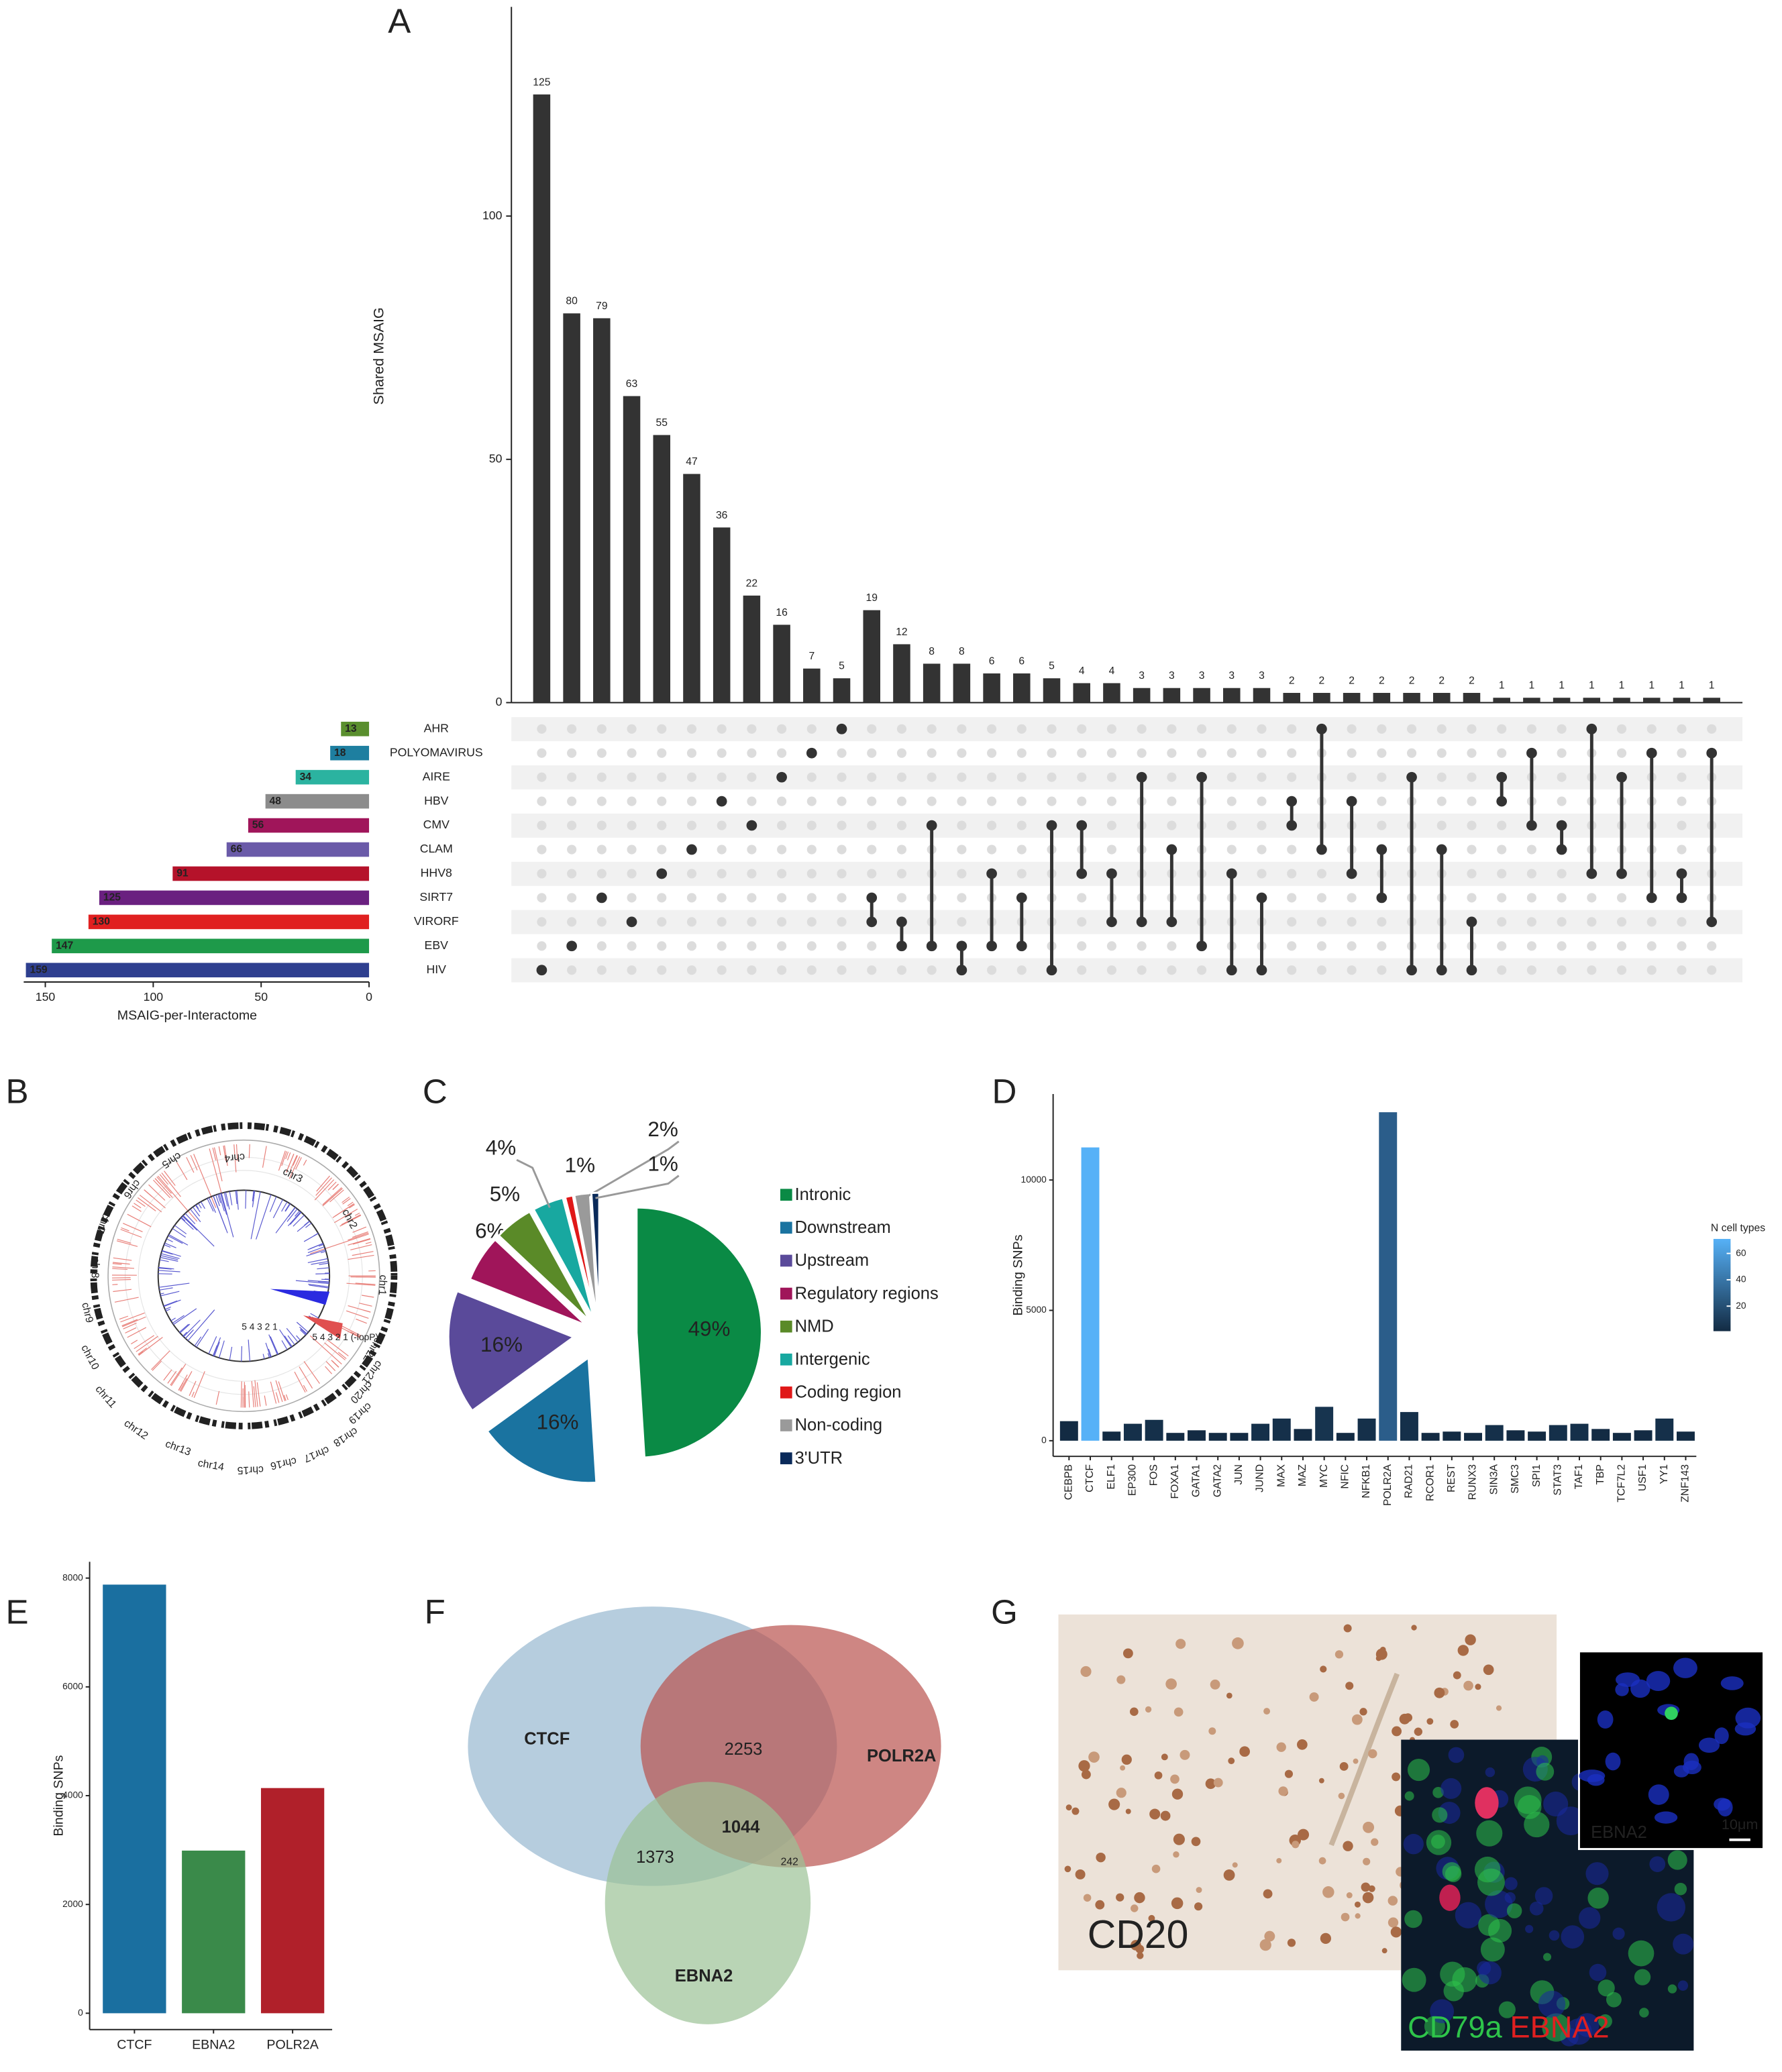  What do you see at coordinates (340, 753) in the screenshot?
I see `set-size-label: 18` at bounding box center [340, 753].